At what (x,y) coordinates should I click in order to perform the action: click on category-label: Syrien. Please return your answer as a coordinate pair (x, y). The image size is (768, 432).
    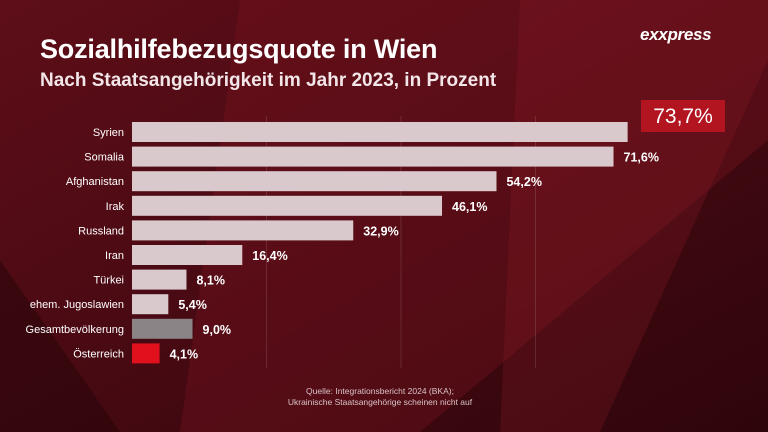
    Looking at the image, I should click on (108, 133).